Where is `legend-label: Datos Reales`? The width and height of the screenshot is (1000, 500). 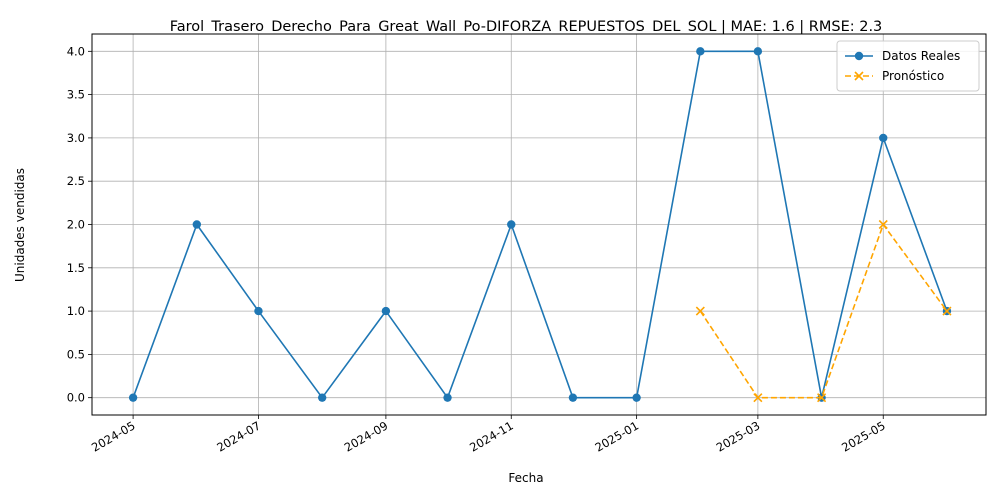 legend-label: Datos Reales is located at coordinates (921, 56).